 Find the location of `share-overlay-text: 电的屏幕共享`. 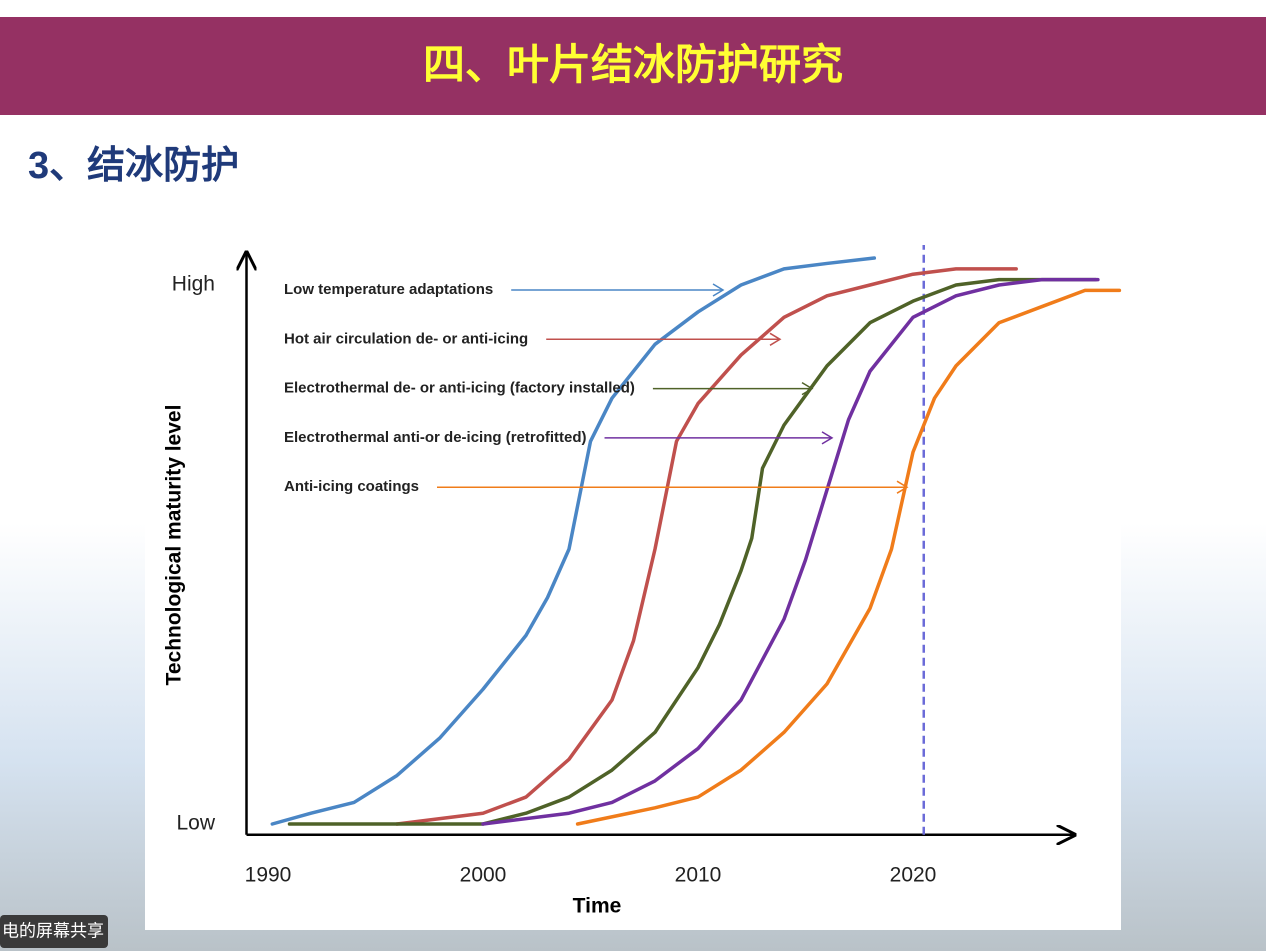

share-overlay-text: 电的屏幕共享 is located at coordinates (53, 930).